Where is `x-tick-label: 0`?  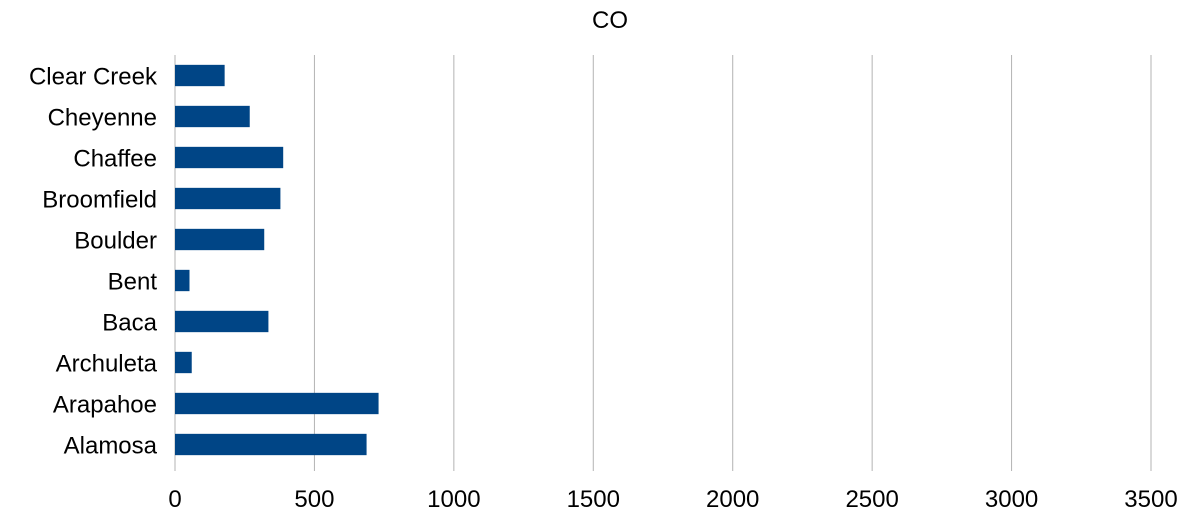 x-tick-label: 0 is located at coordinates (174, 499).